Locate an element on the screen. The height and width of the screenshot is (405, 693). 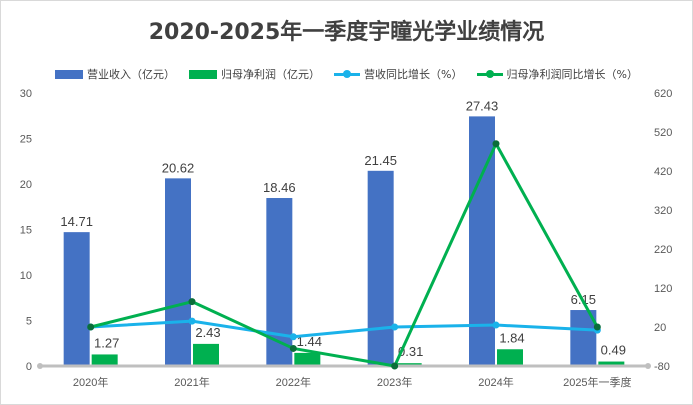
legend-item-revenue: 营业收入（亿元） is located at coordinates (115, 74).